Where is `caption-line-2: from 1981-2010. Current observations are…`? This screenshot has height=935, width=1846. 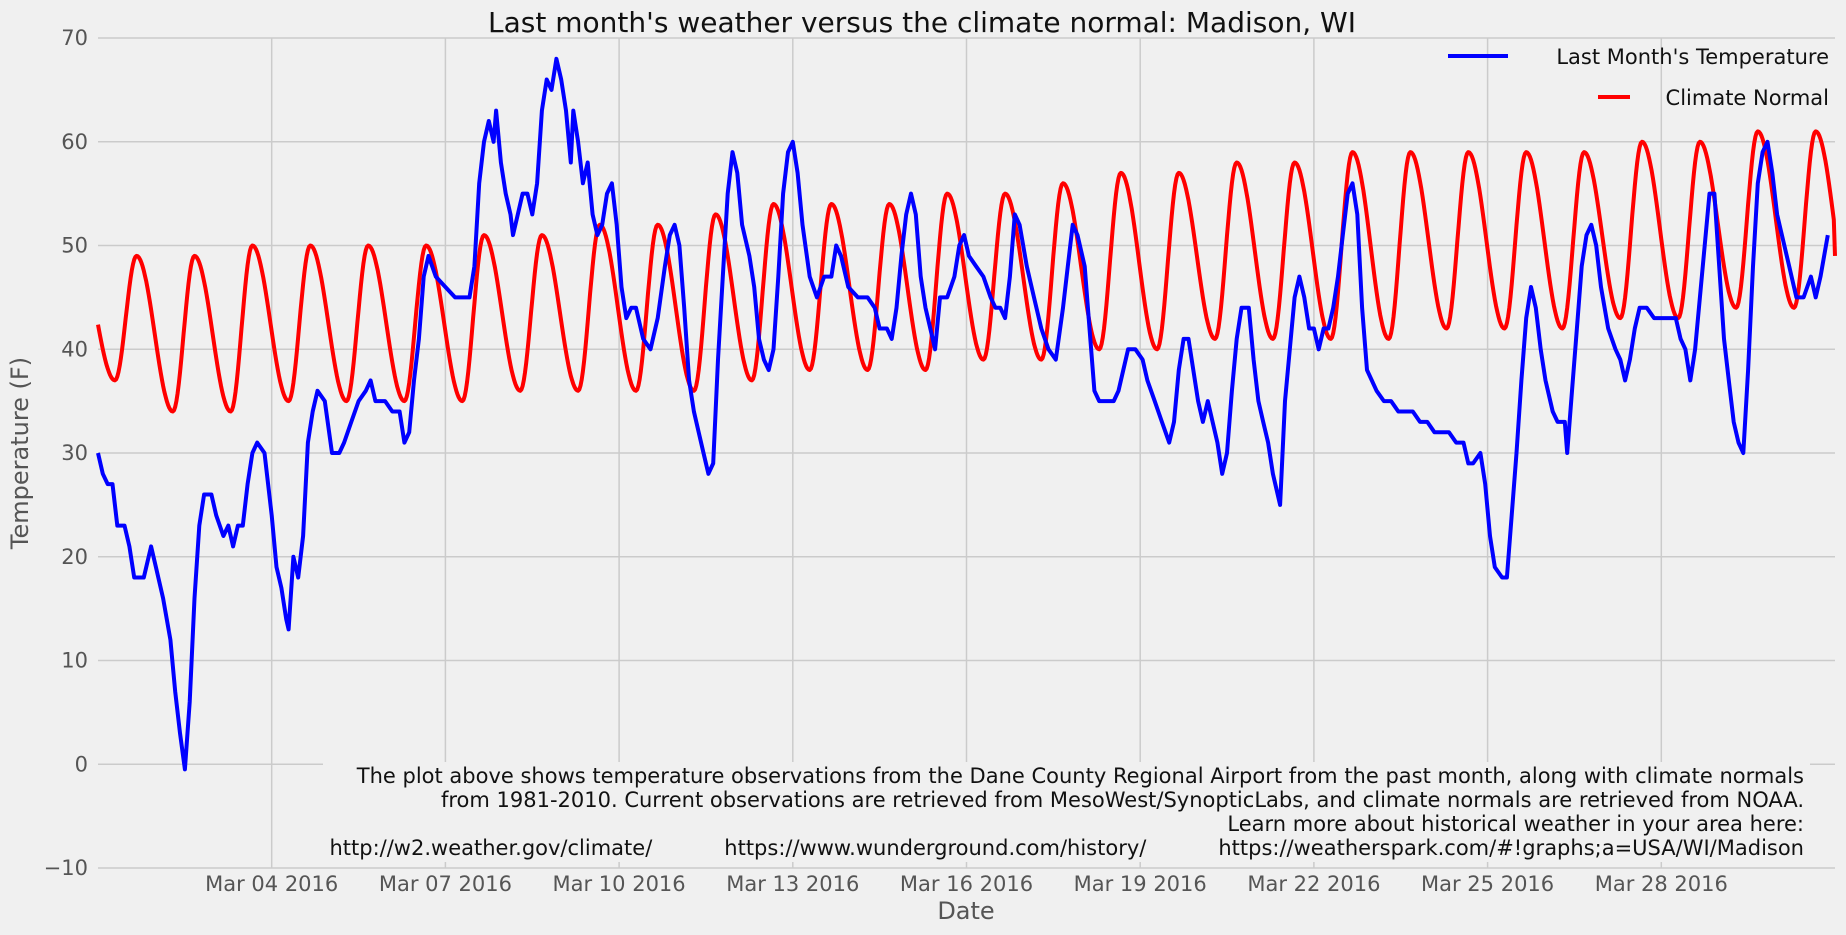
caption-line-2: from 1981-2010. Current observations are… is located at coordinates (1122, 800).